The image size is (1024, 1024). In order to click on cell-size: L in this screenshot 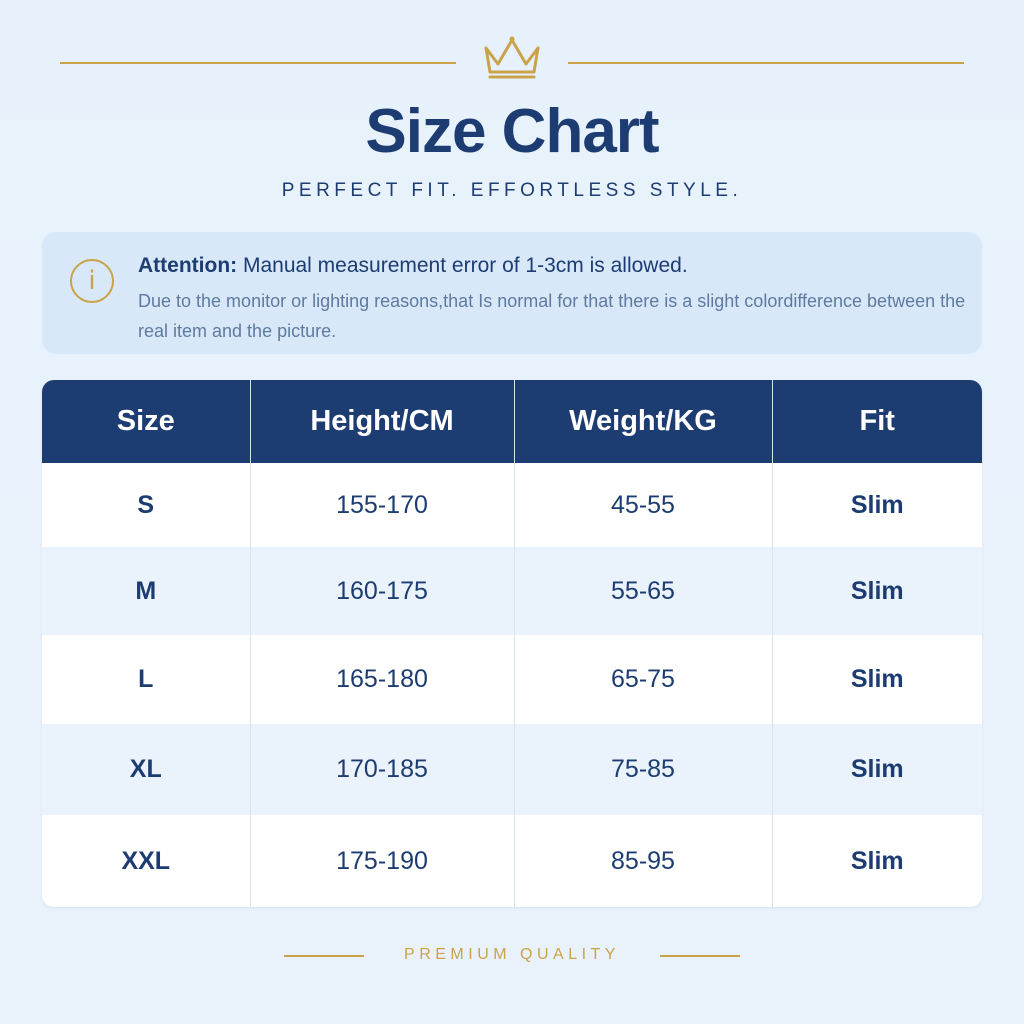, I will do `click(146, 679)`.